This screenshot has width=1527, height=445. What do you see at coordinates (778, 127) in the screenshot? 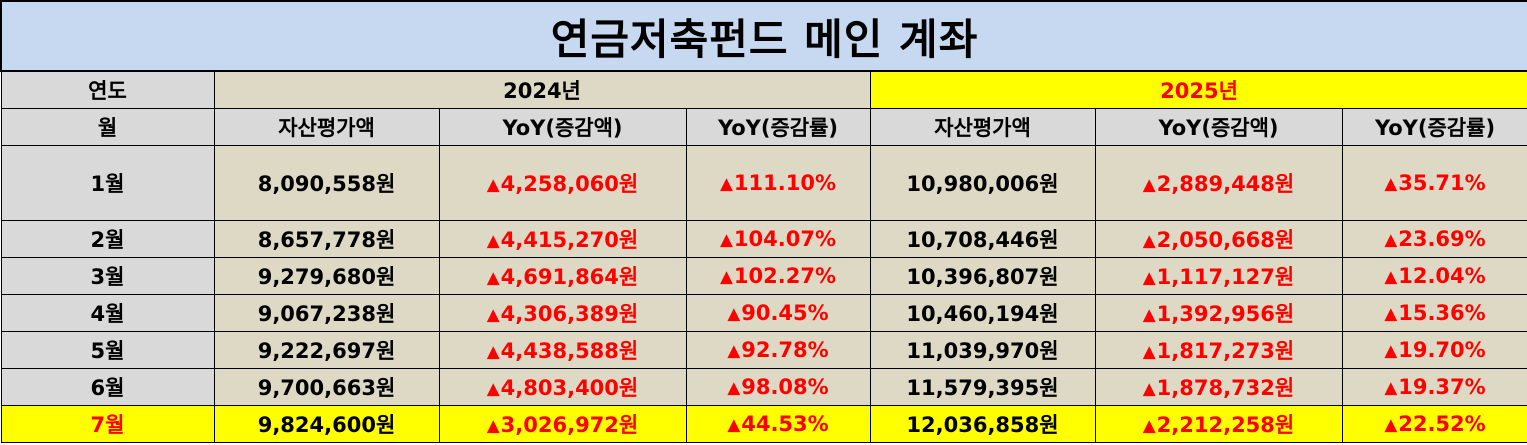
I see `col-yoy-rate-2024: YoY(증감률)` at bounding box center [778, 127].